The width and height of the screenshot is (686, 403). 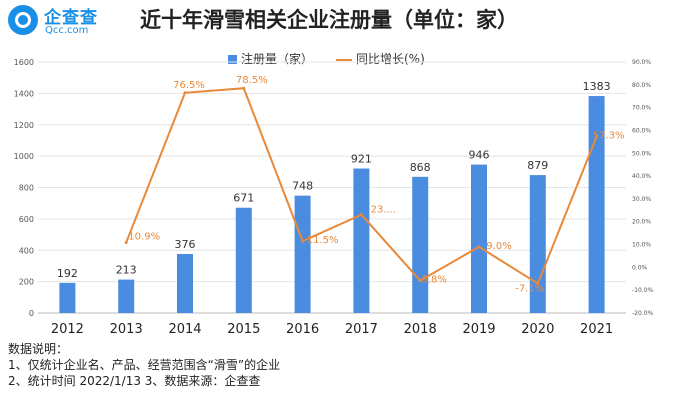 What do you see at coordinates (26, 282) in the screenshot?
I see `y-left-tick-label: 200` at bounding box center [26, 282].